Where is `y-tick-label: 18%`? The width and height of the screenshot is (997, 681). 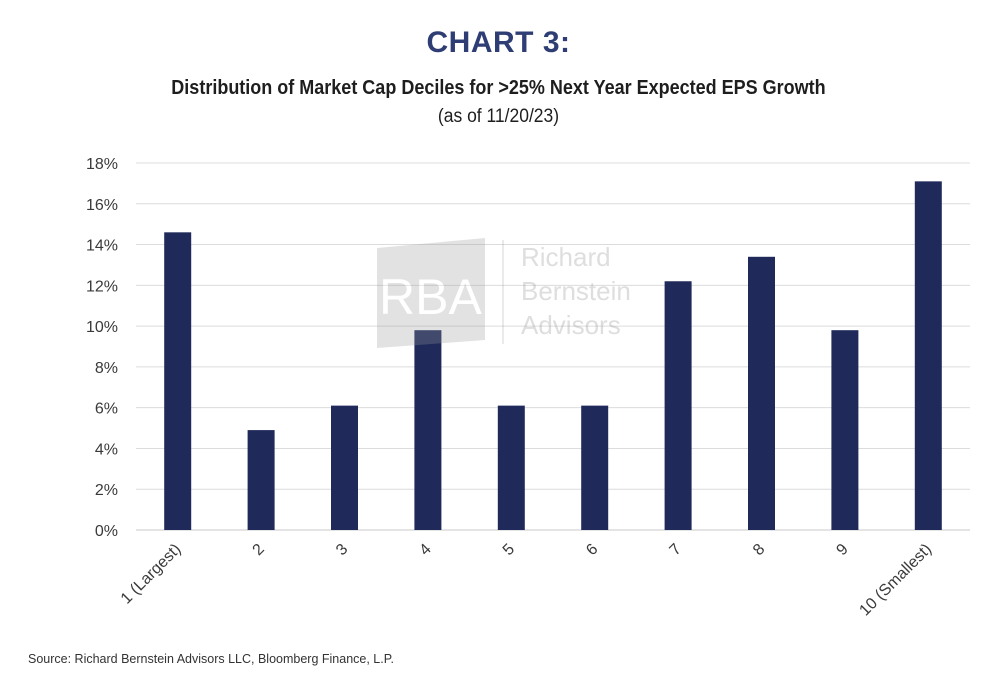
y-tick-label: 18% is located at coordinates (102, 164).